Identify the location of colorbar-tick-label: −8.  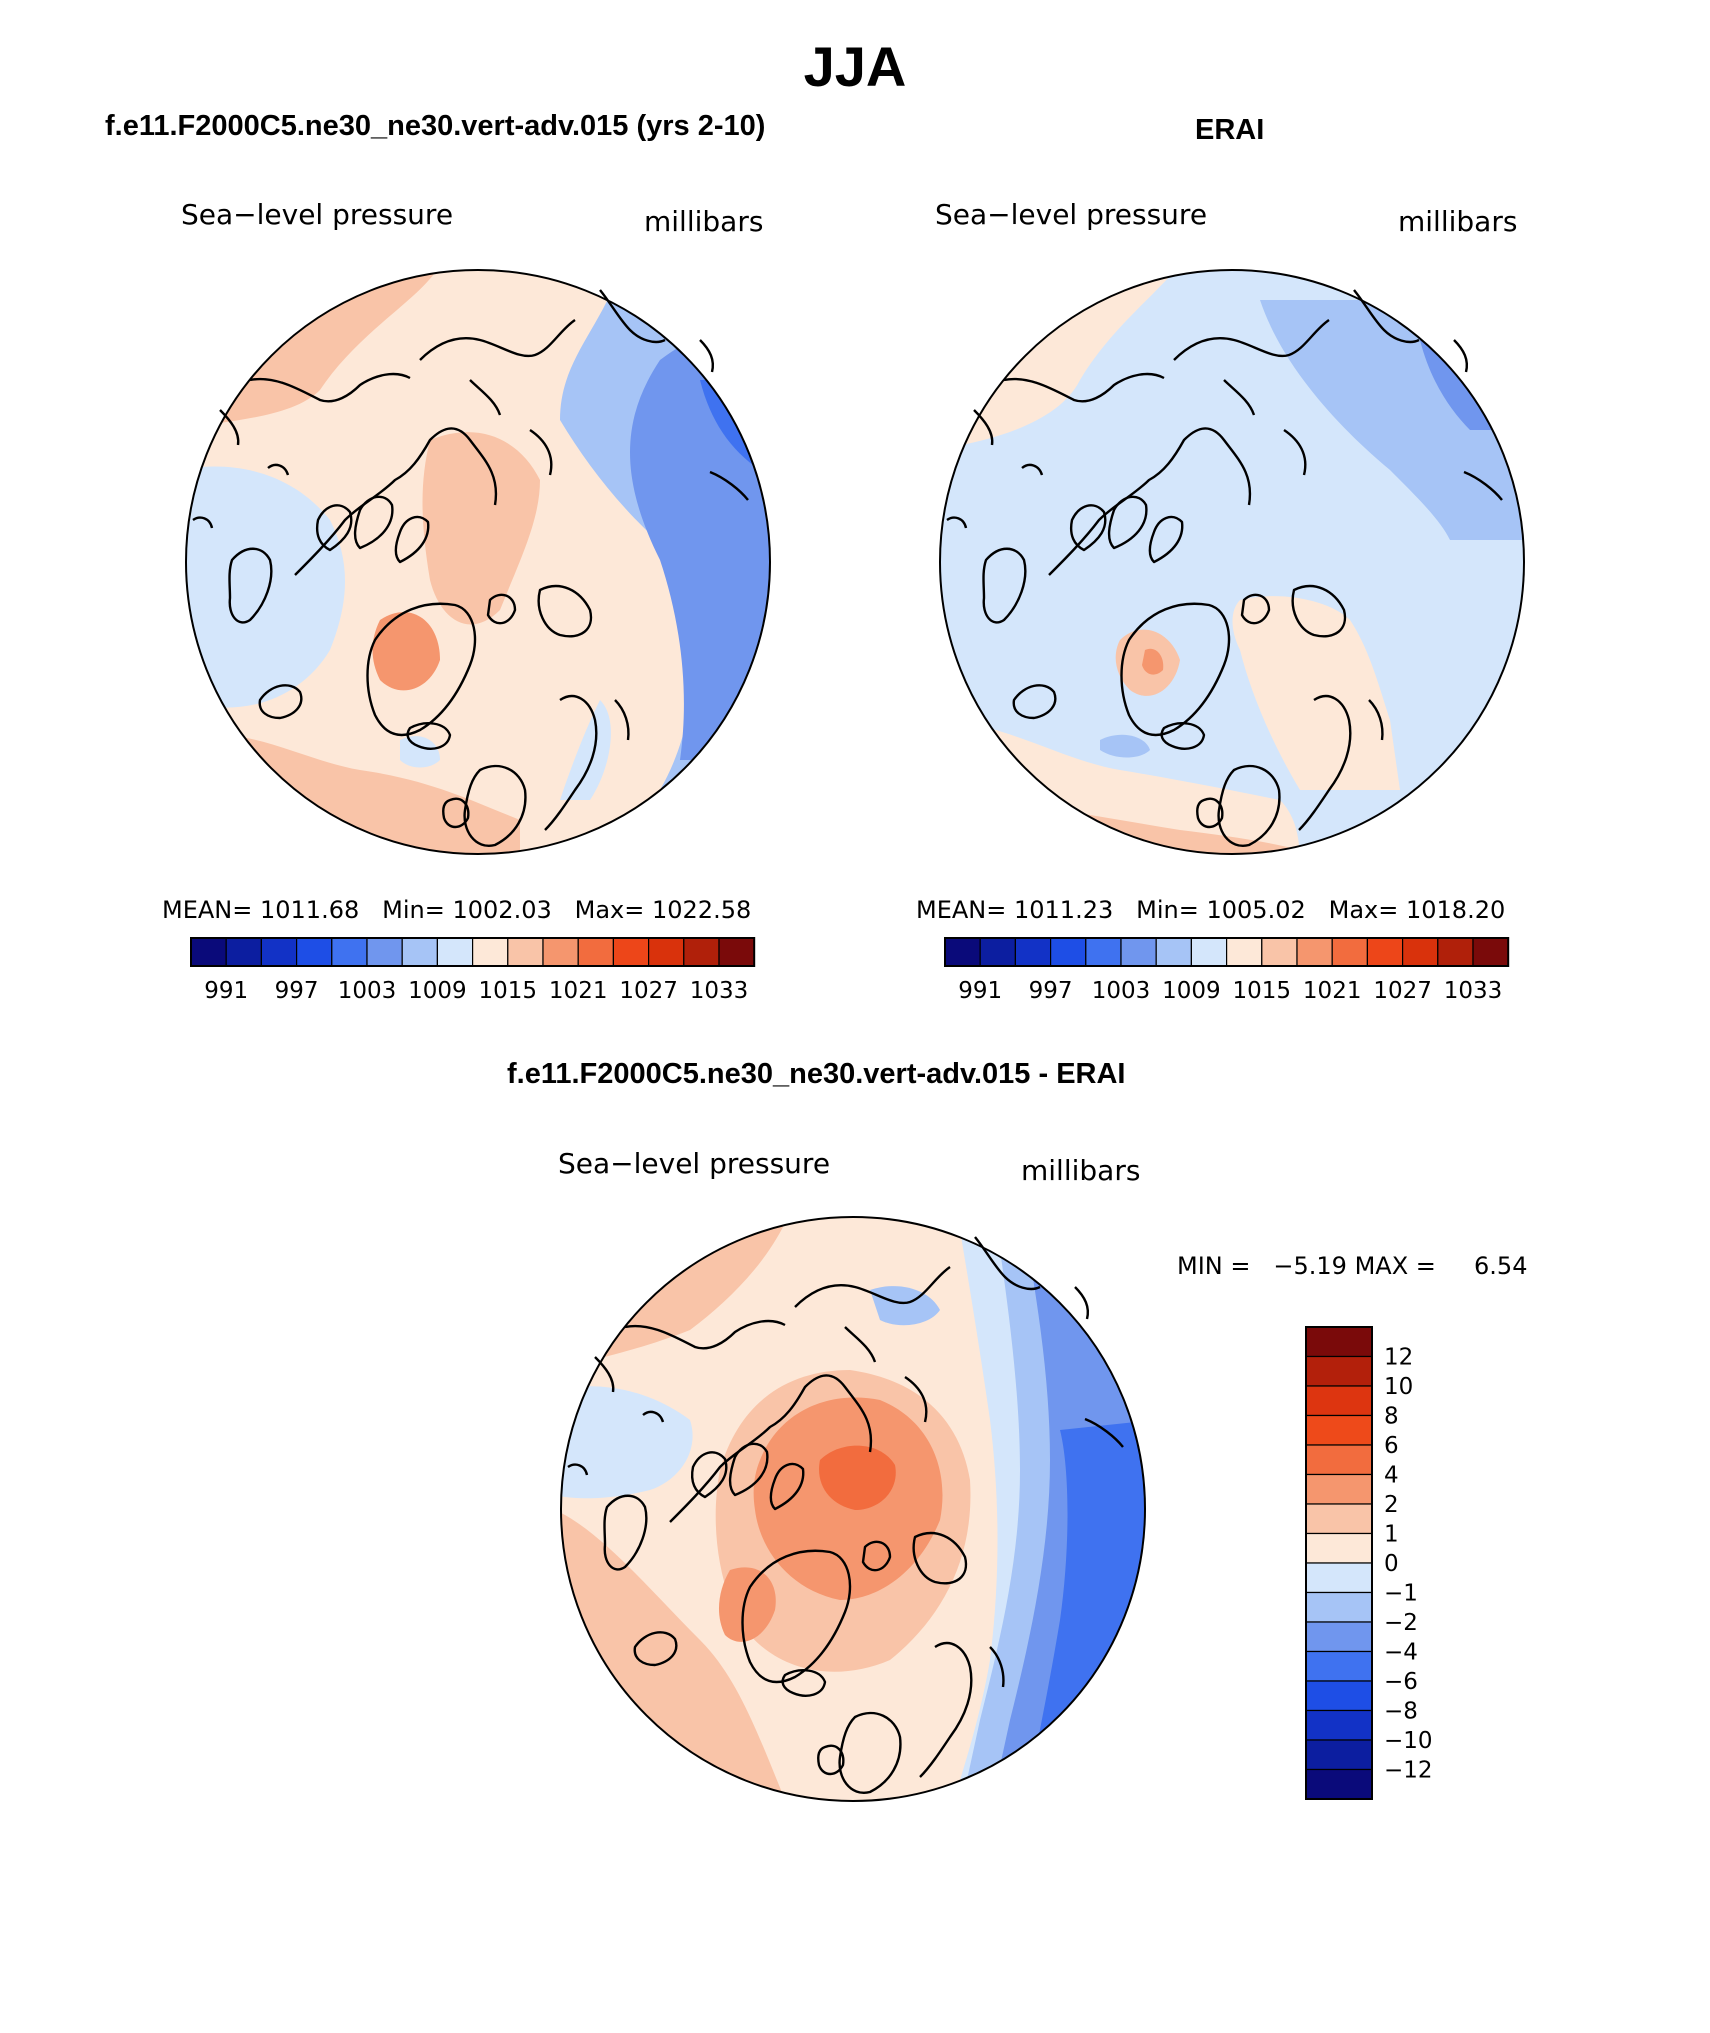
(1401, 1712).